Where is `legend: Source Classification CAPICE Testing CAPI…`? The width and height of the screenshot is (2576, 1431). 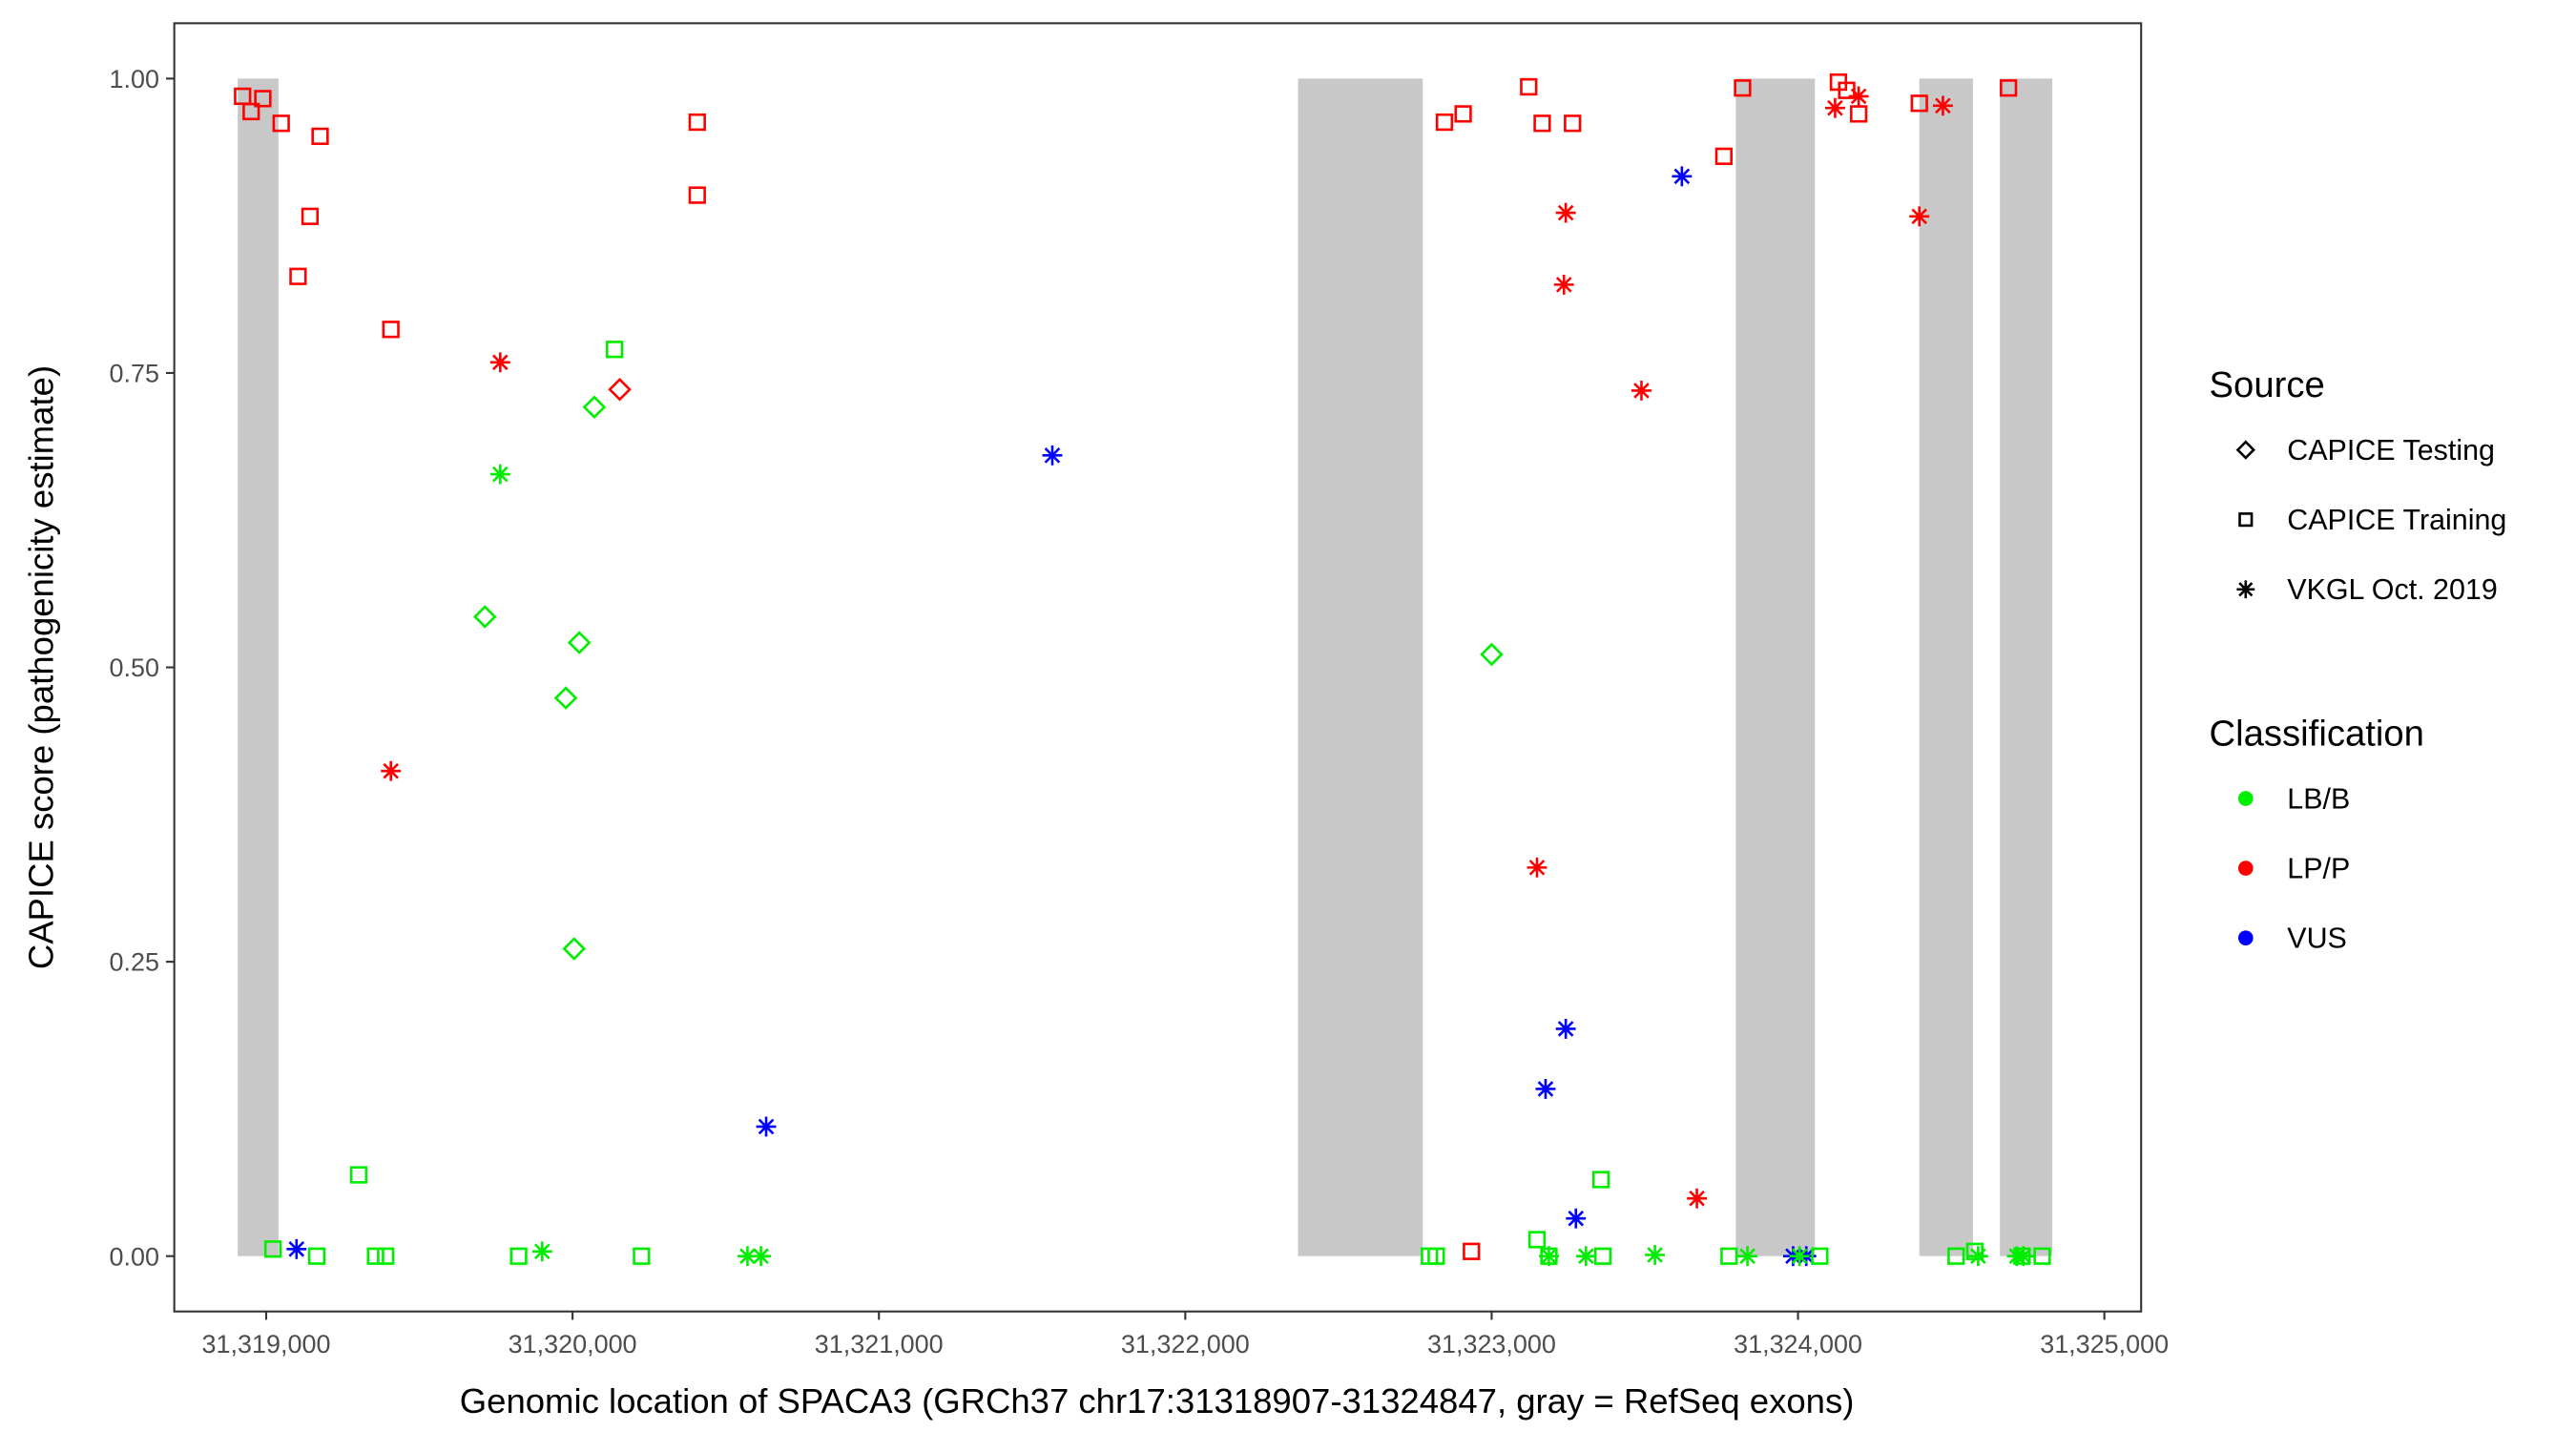
legend: Source Classification CAPICE Testing CAPI… is located at coordinates (2358, 659).